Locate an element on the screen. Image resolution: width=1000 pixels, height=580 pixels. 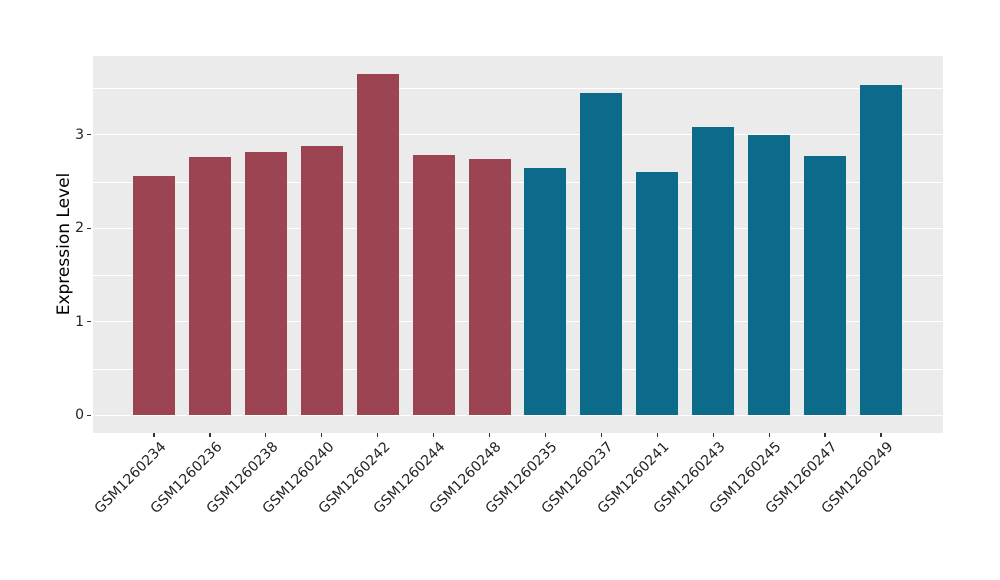
y-tick-label: 3 is located at coordinates (79, 134).